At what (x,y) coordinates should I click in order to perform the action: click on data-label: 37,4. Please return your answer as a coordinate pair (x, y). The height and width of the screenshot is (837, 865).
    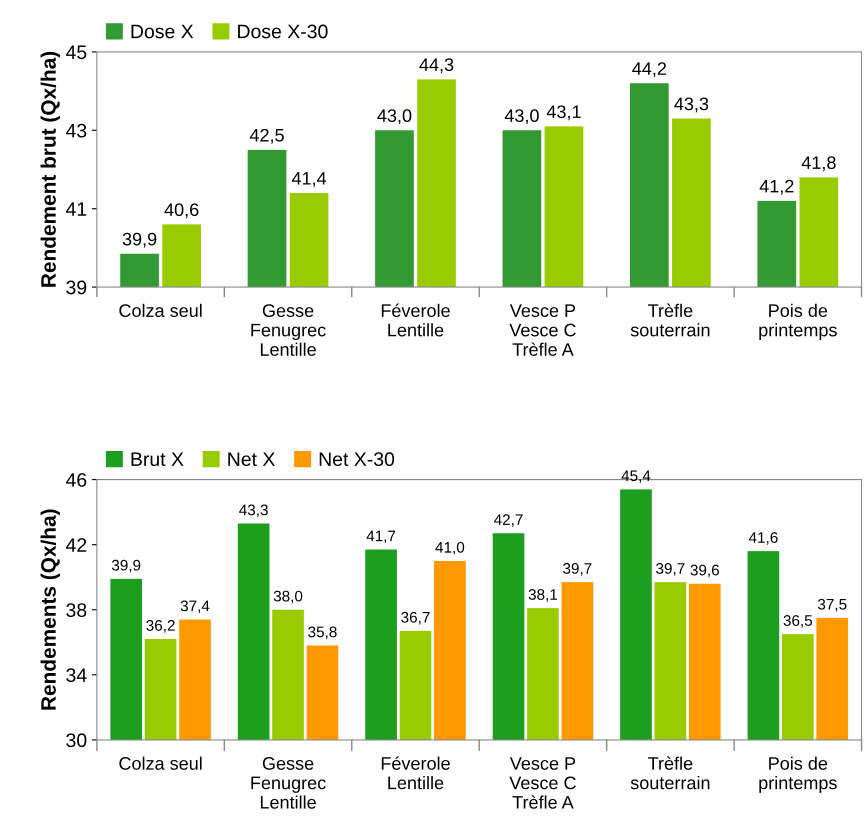
    Looking at the image, I should click on (195, 607).